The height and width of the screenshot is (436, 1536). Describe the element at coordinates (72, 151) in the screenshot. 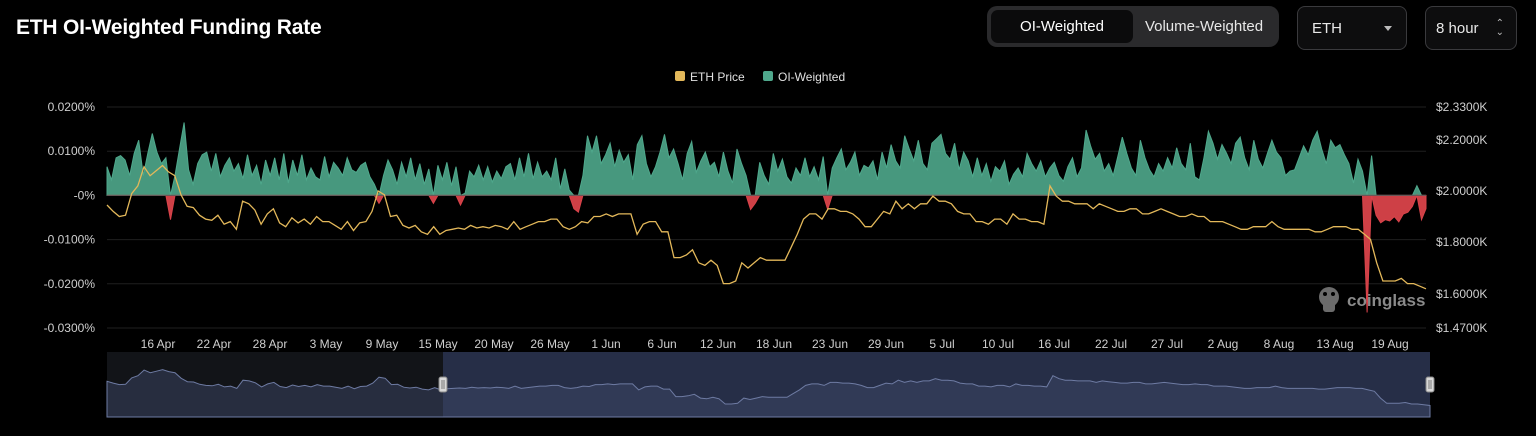

I see `y-left-tick-label: 0.0100%` at that location.